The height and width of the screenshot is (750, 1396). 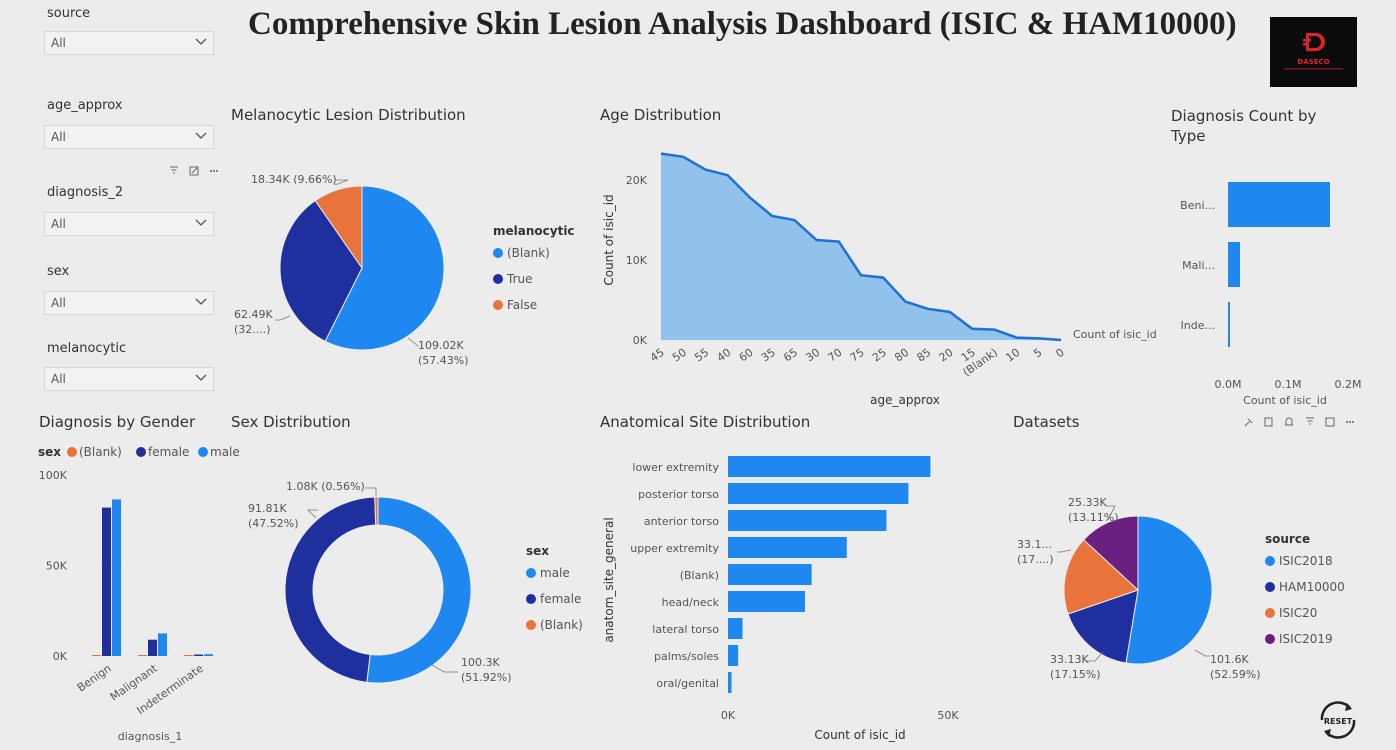 What do you see at coordinates (679, 355) in the screenshot?
I see `x-tick-label: 50` at bounding box center [679, 355].